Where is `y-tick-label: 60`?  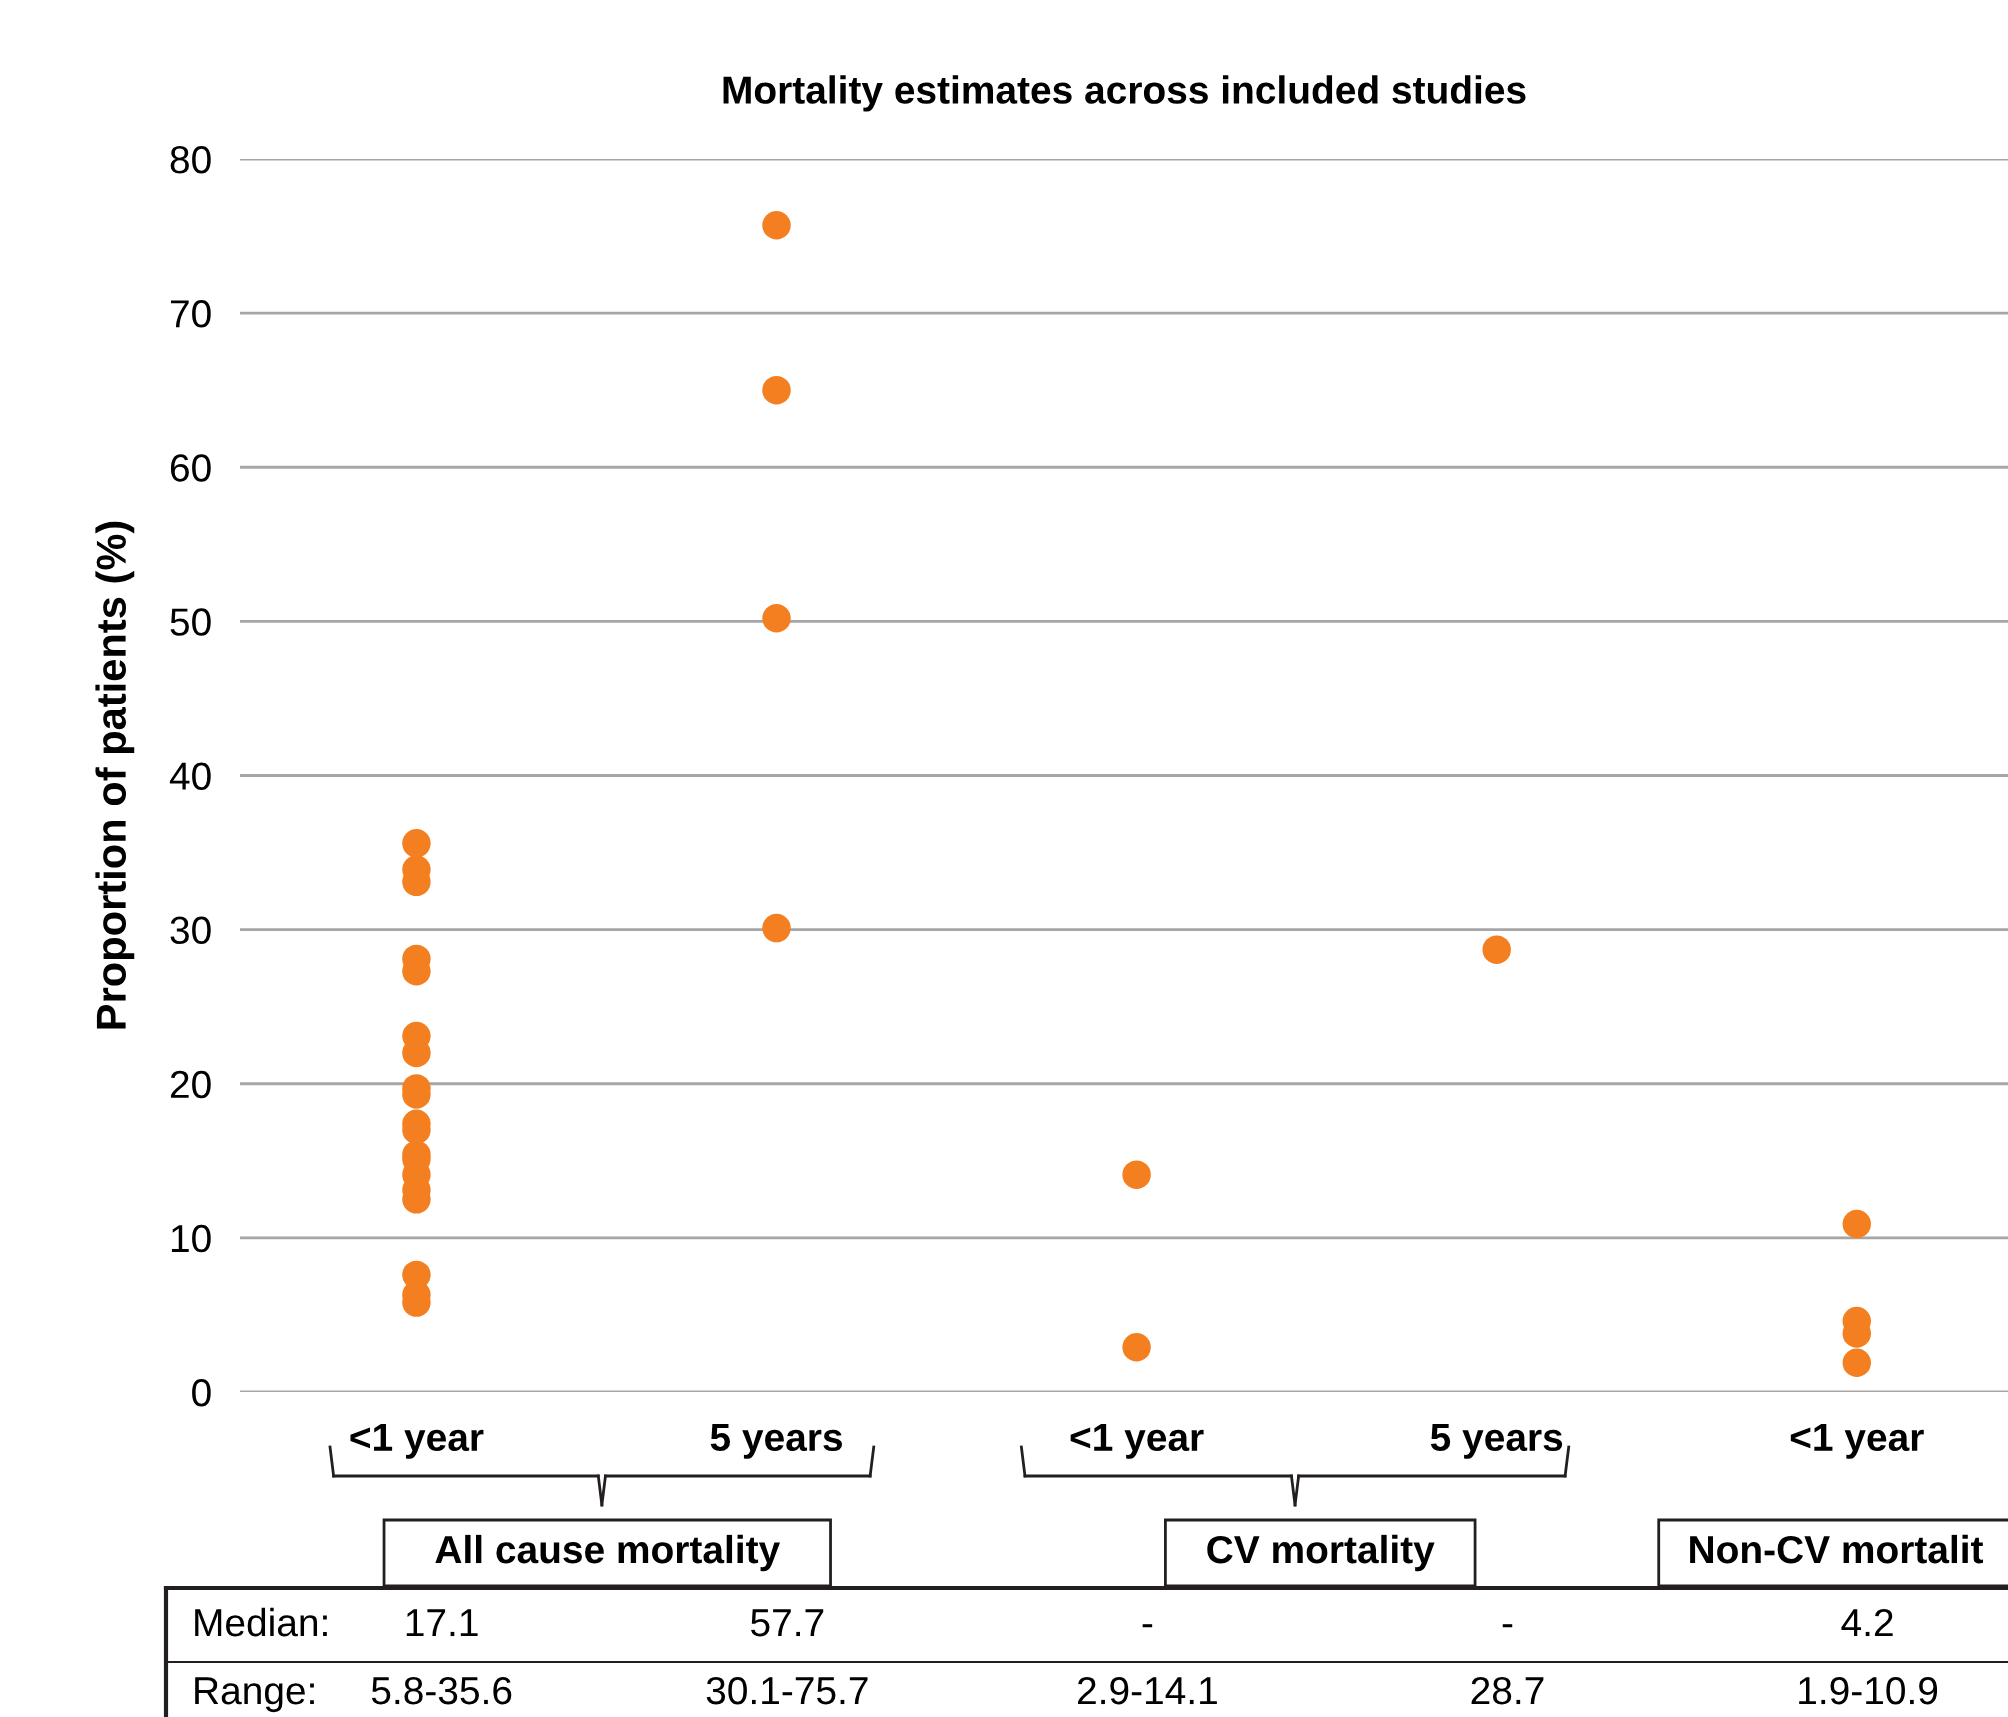
y-tick-label: 60 is located at coordinates (190, 468).